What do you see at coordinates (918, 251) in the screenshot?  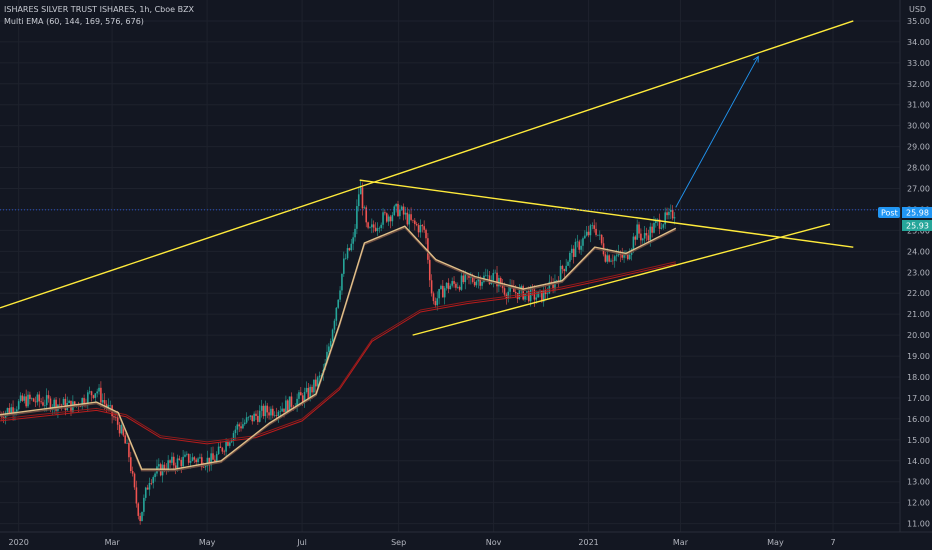 I see `y-tick-label: 24.00` at bounding box center [918, 251].